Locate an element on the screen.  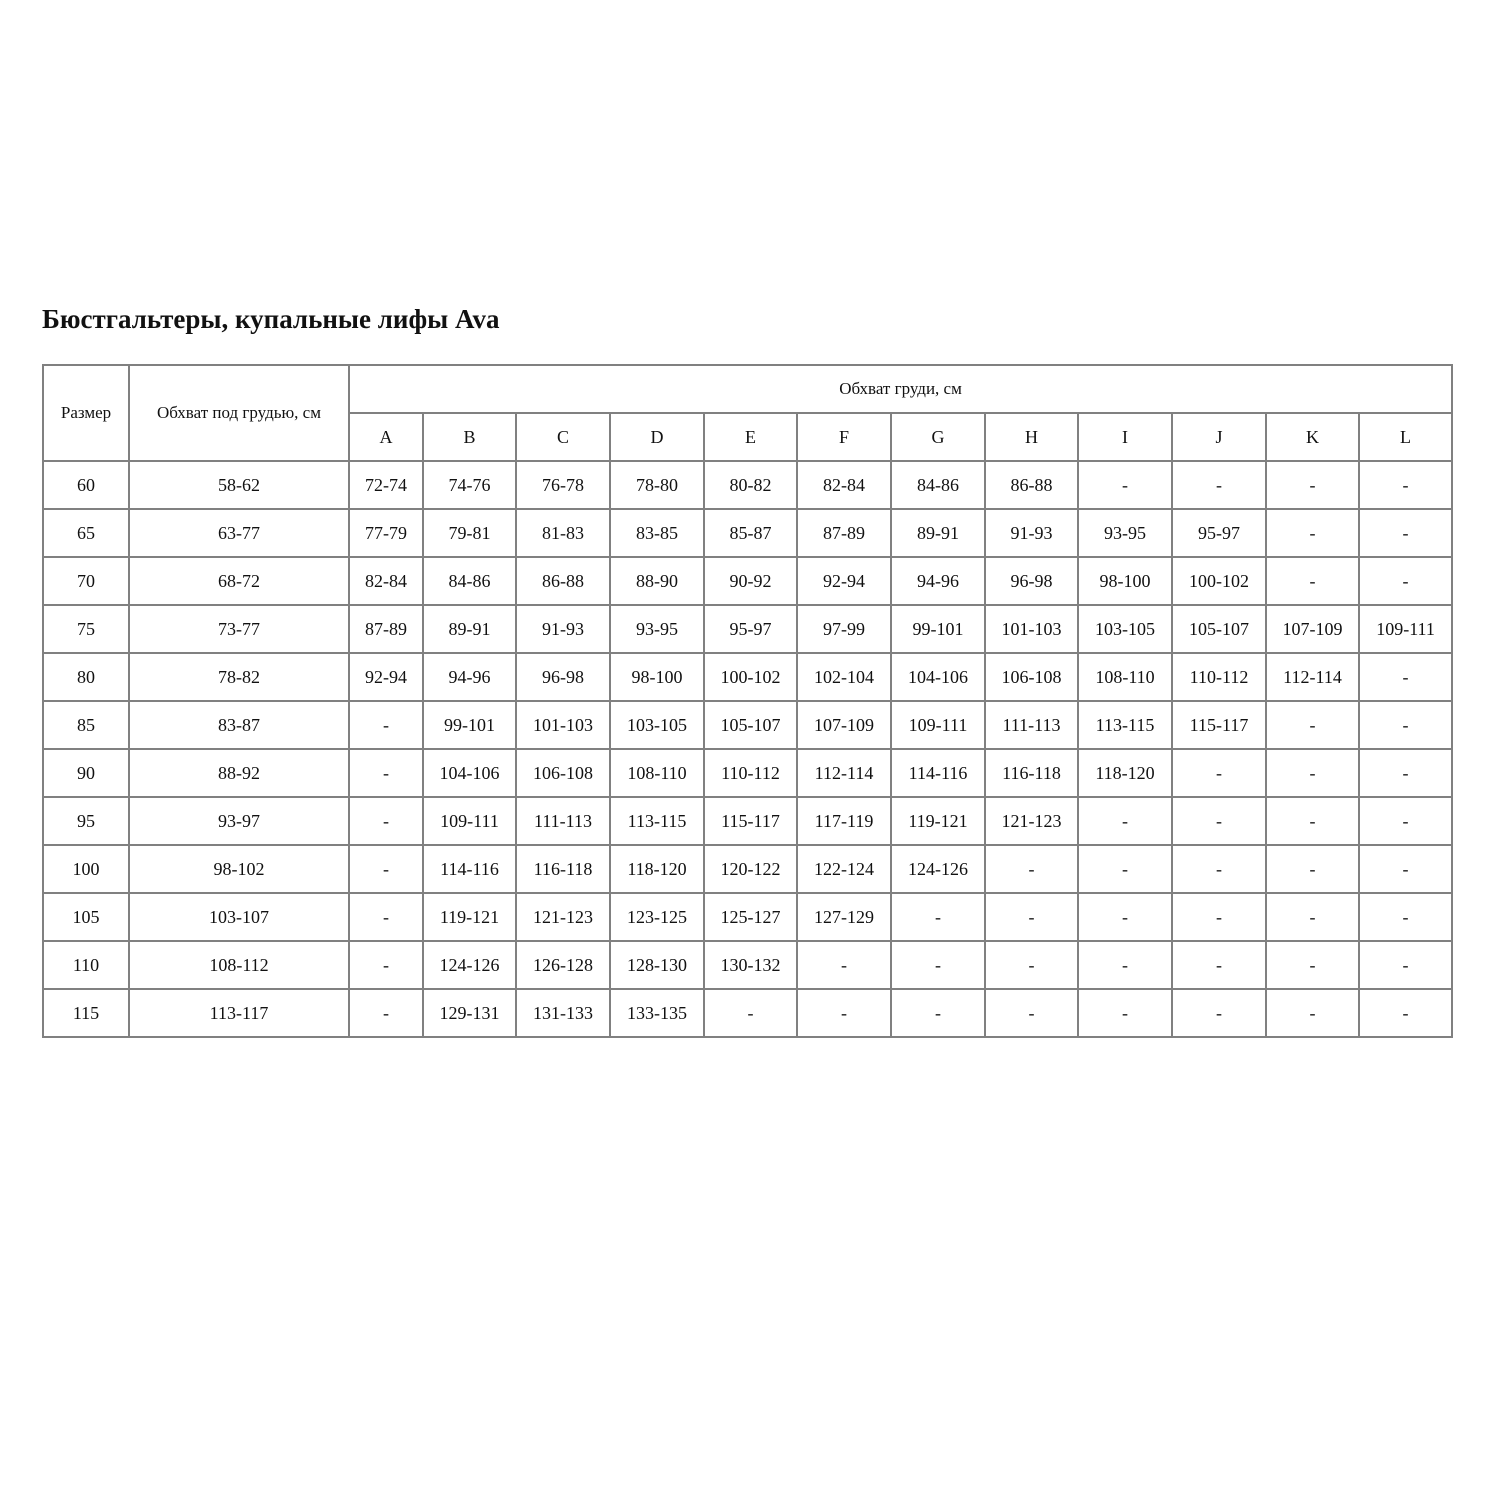
bust-cell-f: 117-119 is located at coordinates (844, 821).